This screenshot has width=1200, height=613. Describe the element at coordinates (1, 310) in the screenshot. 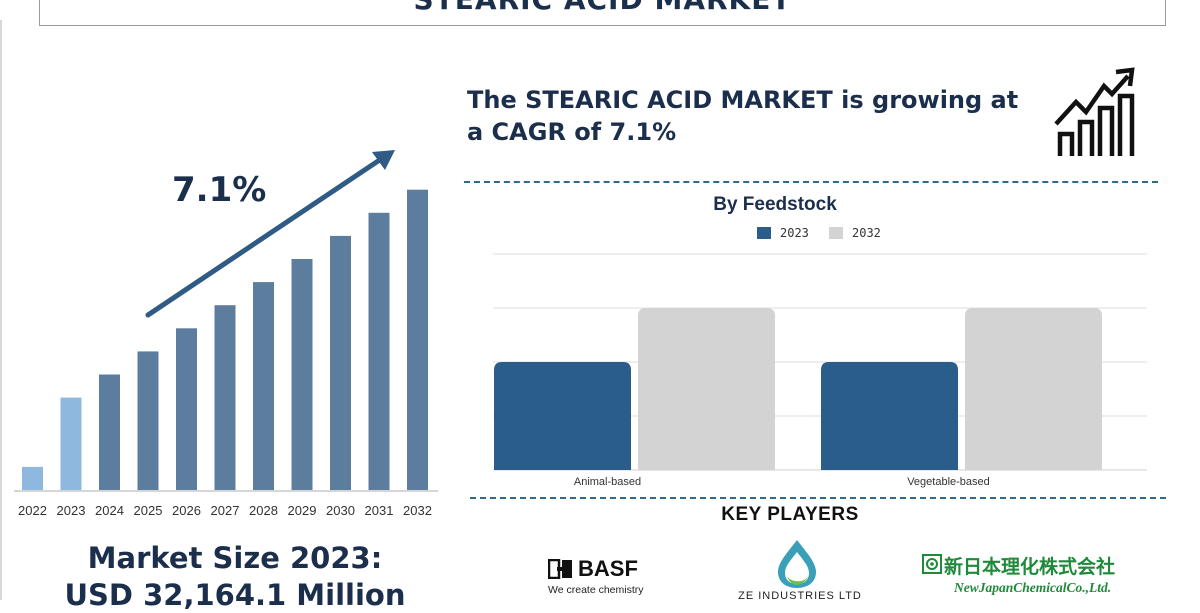

I see `left-border-line` at that location.